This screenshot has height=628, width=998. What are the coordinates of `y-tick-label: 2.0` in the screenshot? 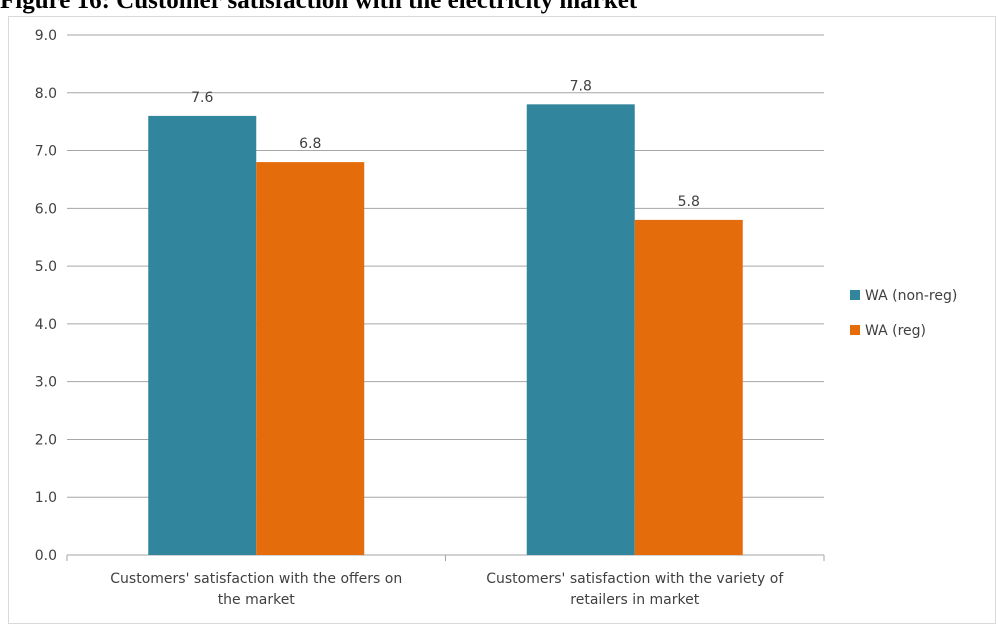 It's located at (46, 440).